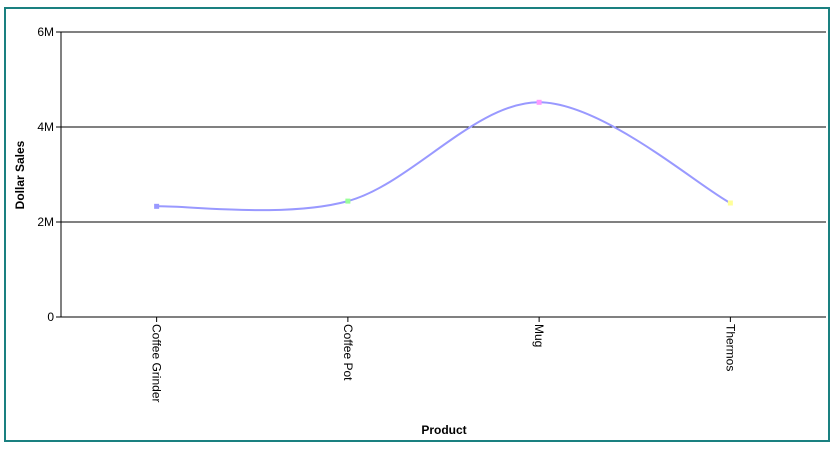  I want to click on y-tick-label: 6M, so click(45, 32).